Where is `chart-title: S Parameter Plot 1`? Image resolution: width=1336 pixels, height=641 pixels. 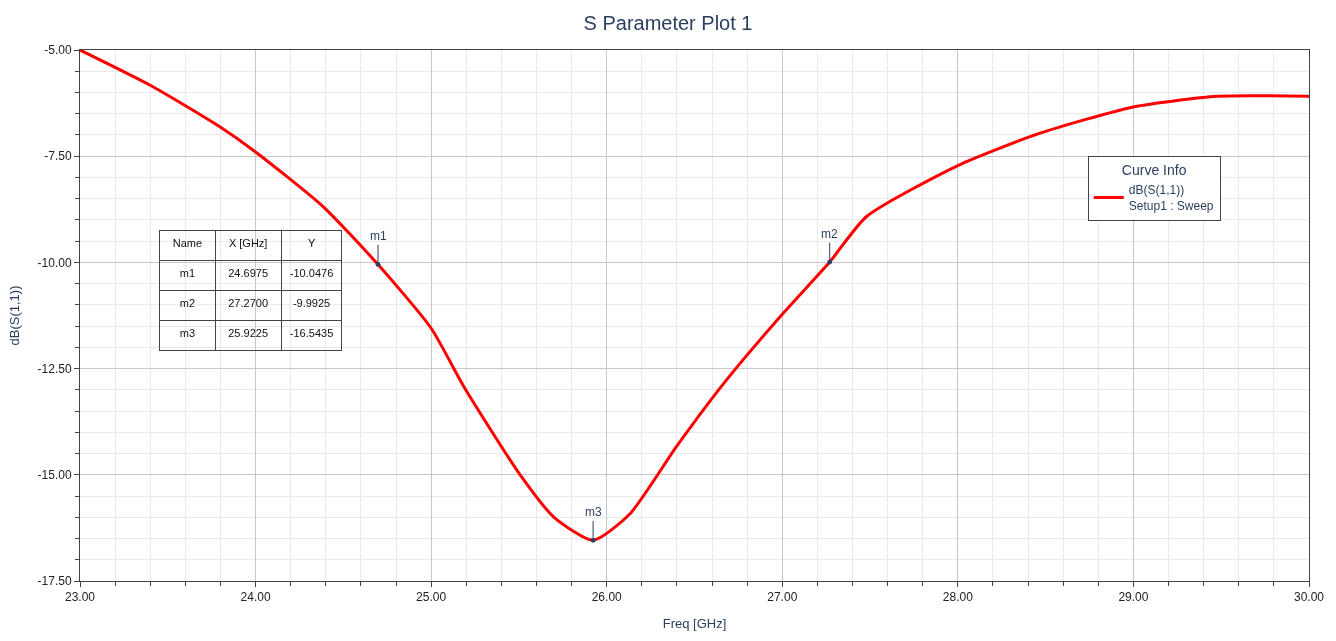
chart-title: S Parameter Plot 1 is located at coordinates (668, 23).